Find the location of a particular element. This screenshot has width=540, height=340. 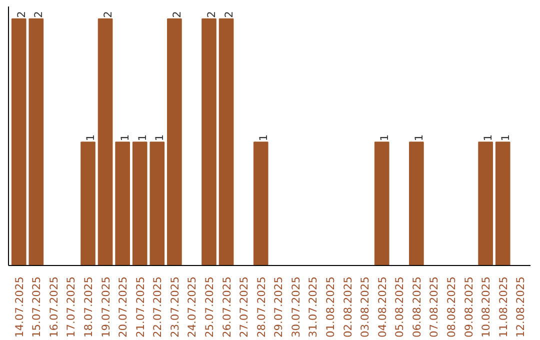

x-tick-label: 22.07.2025 is located at coordinates (157, 307).